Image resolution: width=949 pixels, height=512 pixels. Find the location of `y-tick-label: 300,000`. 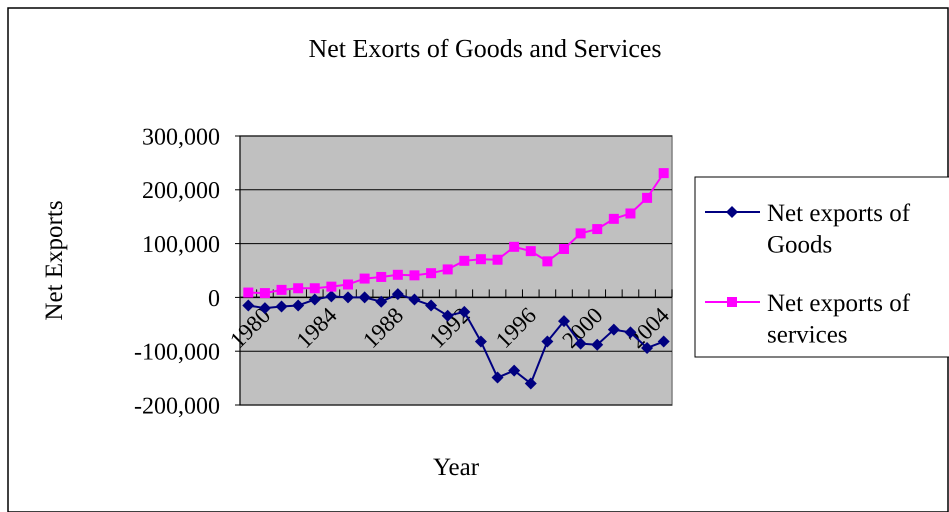

y-tick-label: 300,000 is located at coordinates (181, 137).